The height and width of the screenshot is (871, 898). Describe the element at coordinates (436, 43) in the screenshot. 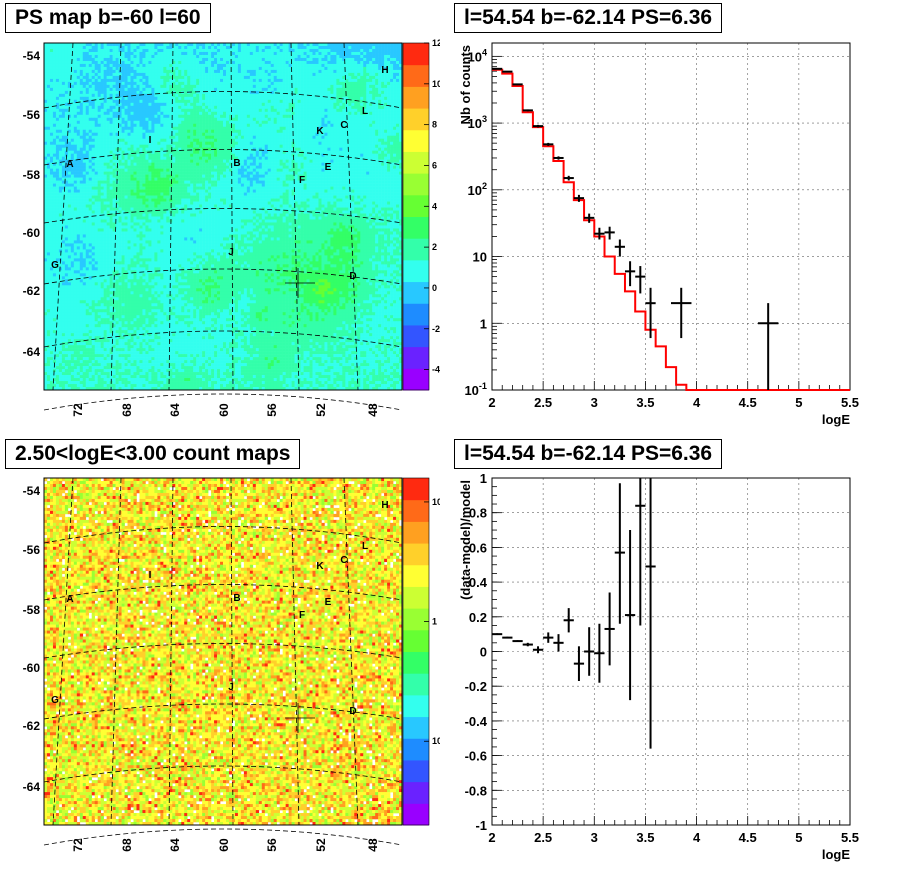

I see `colorbar-tick-label: 12` at that location.